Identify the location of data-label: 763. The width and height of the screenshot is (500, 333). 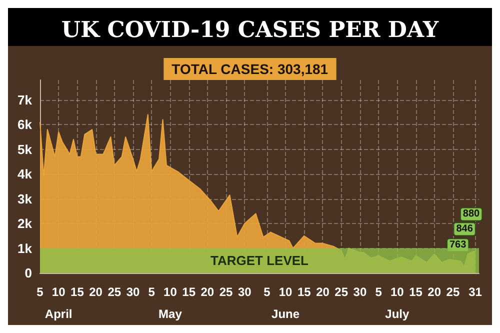
(458, 245).